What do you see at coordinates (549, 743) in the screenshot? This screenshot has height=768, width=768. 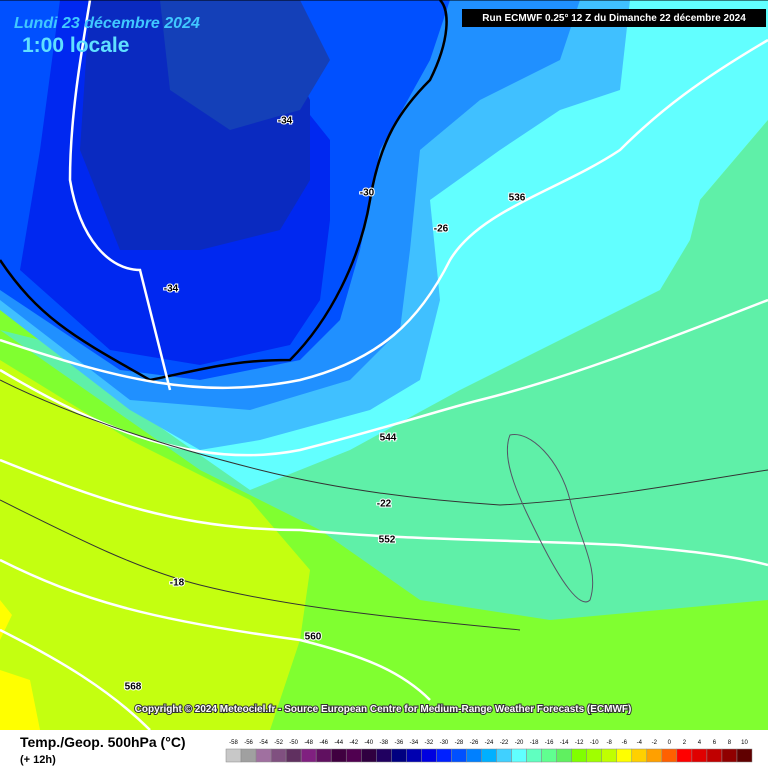 I see `scale-label: -16` at bounding box center [549, 743].